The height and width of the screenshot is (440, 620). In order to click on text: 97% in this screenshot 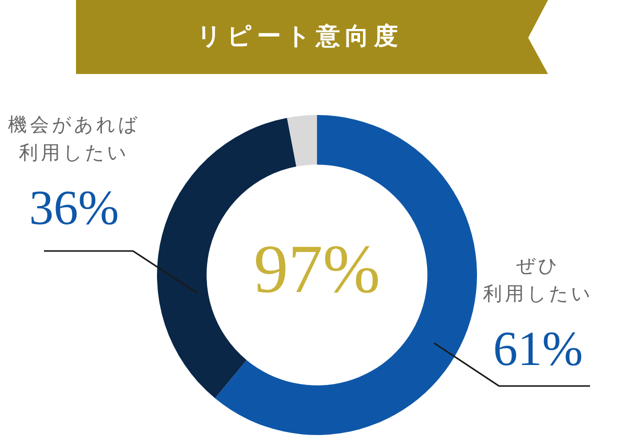, I will do `click(317, 269)`.